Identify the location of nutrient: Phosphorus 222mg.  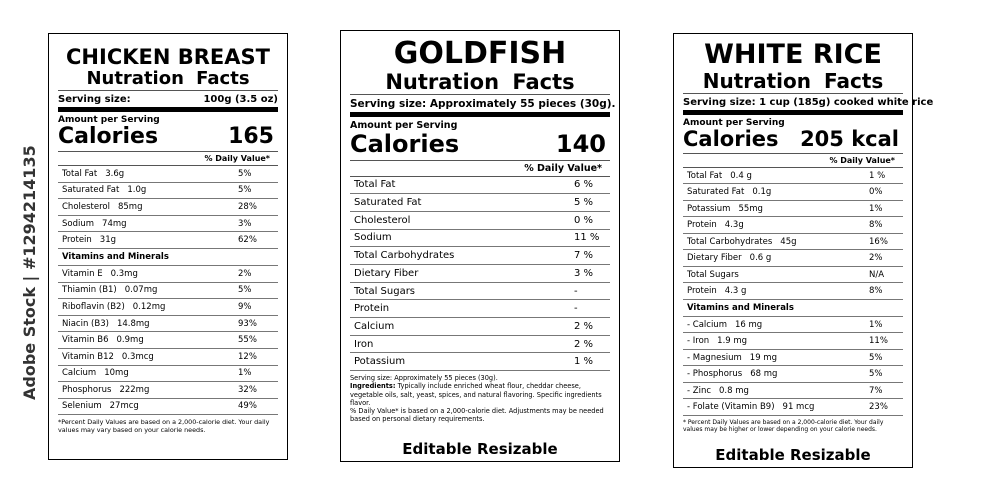
(148, 390).